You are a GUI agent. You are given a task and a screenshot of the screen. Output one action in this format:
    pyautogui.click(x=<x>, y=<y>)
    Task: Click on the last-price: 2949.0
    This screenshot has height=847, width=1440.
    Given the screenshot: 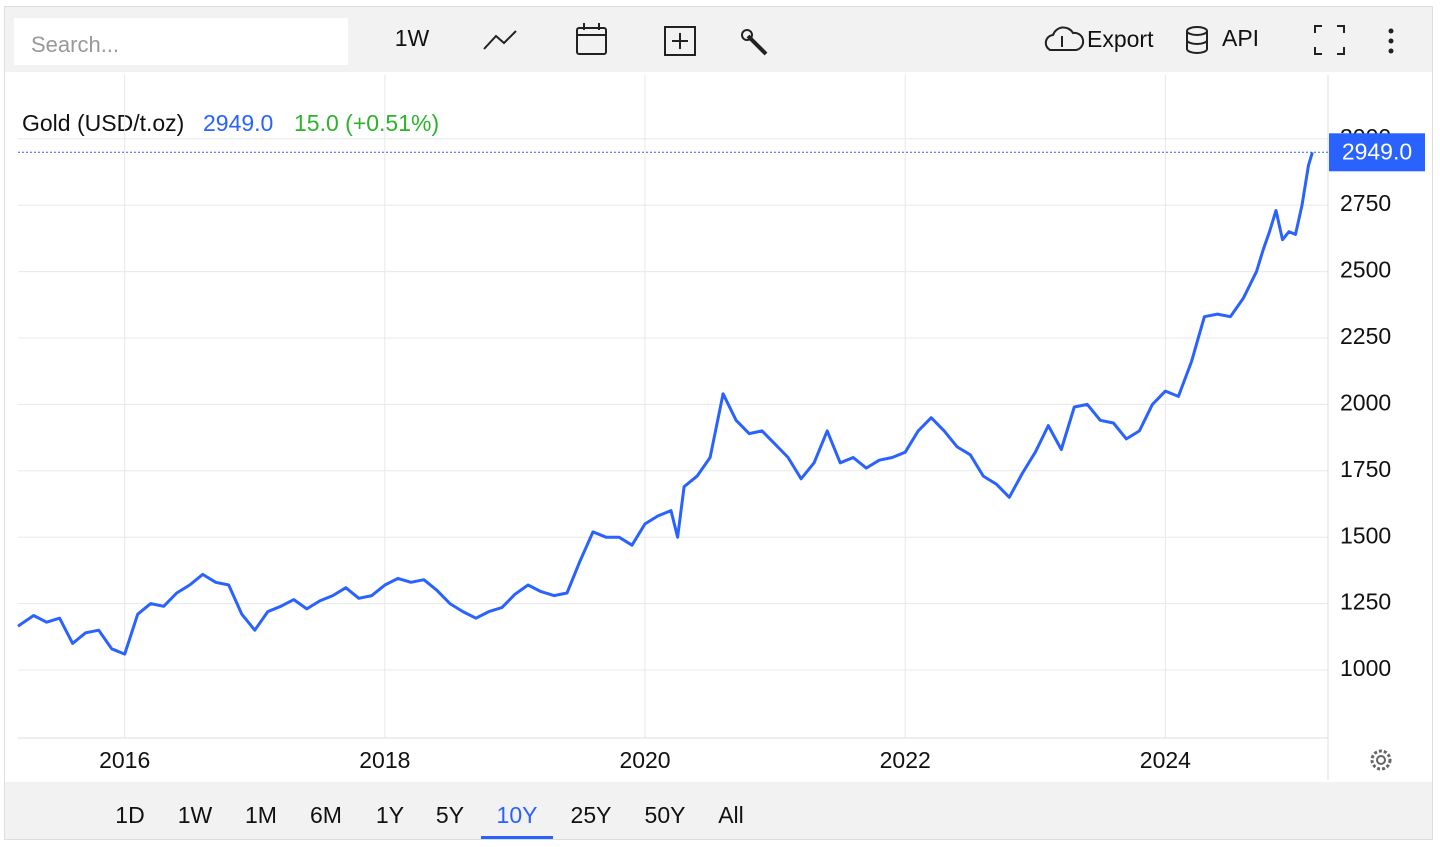 What is the action you would take?
    pyautogui.click(x=238, y=123)
    